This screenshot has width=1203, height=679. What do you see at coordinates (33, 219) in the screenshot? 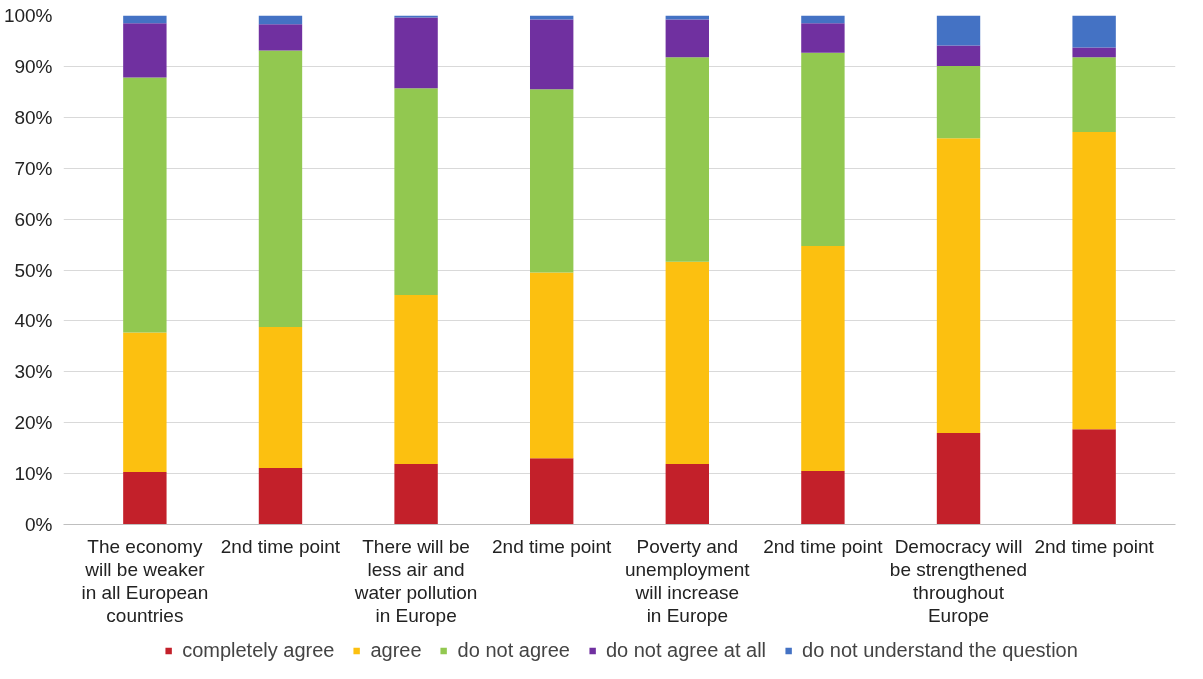
I see `y-tick-label: 60%` at bounding box center [33, 219].